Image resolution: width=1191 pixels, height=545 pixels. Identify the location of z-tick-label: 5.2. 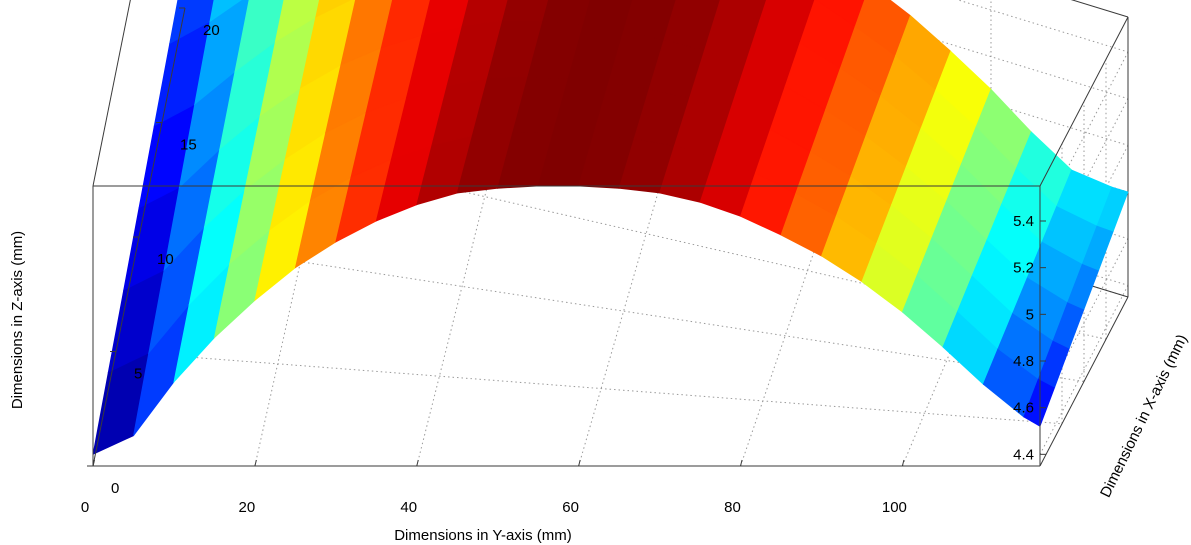
(1023, 268).